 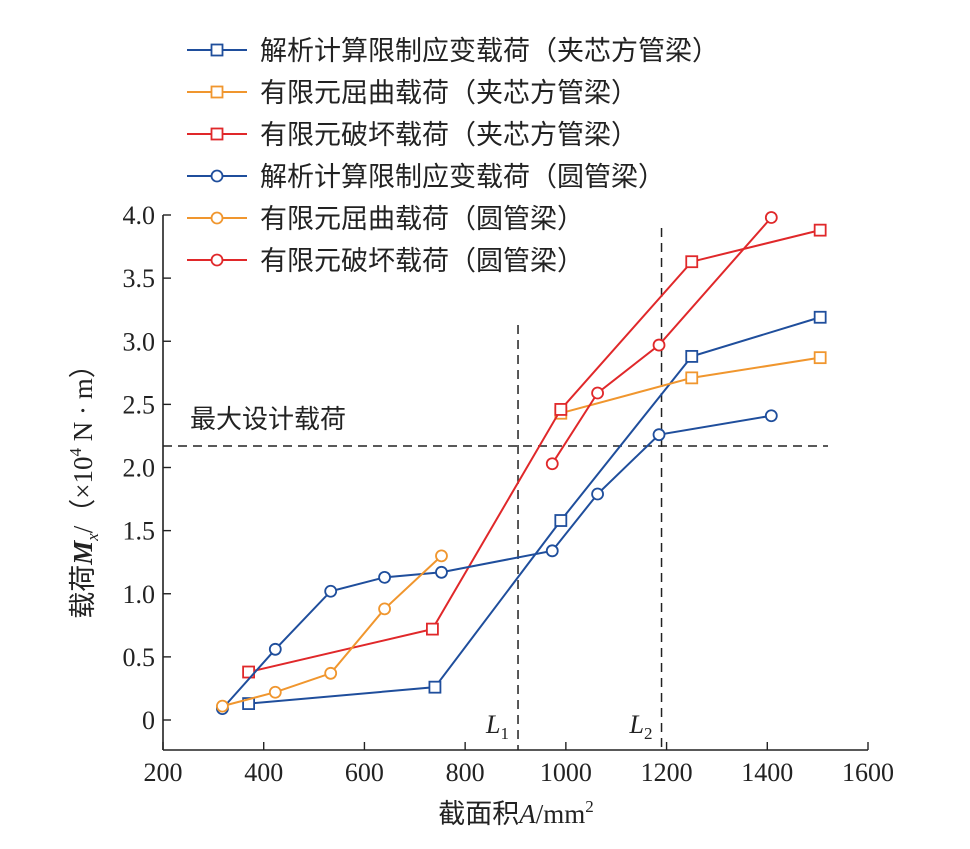 What do you see at coordinates (465, 772) in the screenshot?
I see `x-tick-label: 800` at bounding box center [465, 772].